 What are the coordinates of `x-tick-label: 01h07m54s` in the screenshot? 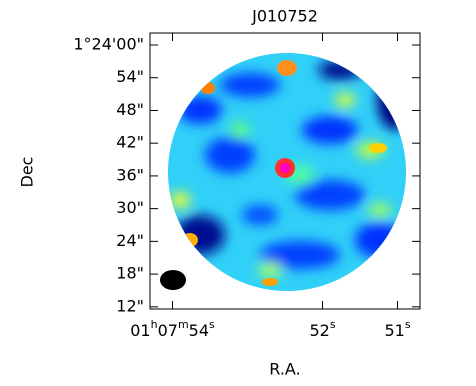 It's located at (172, 329).